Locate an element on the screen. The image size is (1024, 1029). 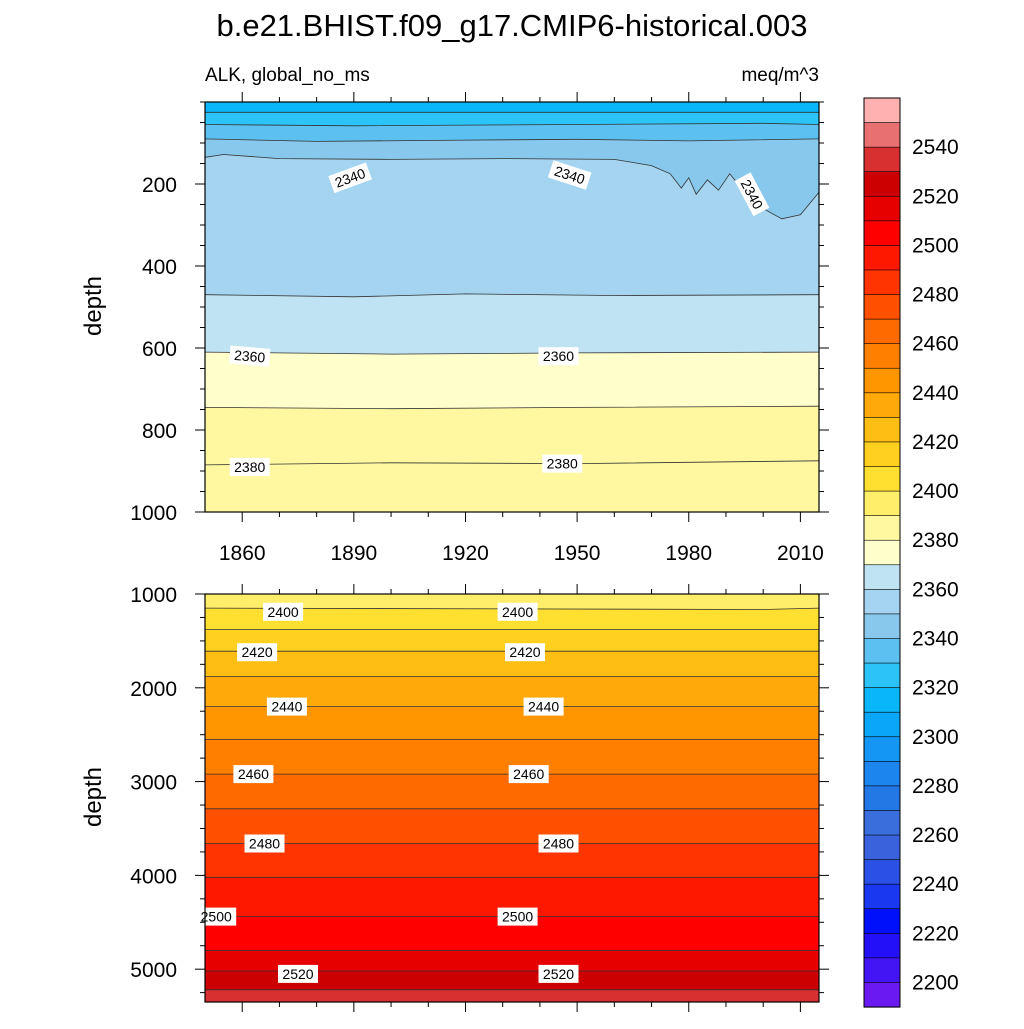
y-tick-label: 400 is located at coordinates (159, 267).